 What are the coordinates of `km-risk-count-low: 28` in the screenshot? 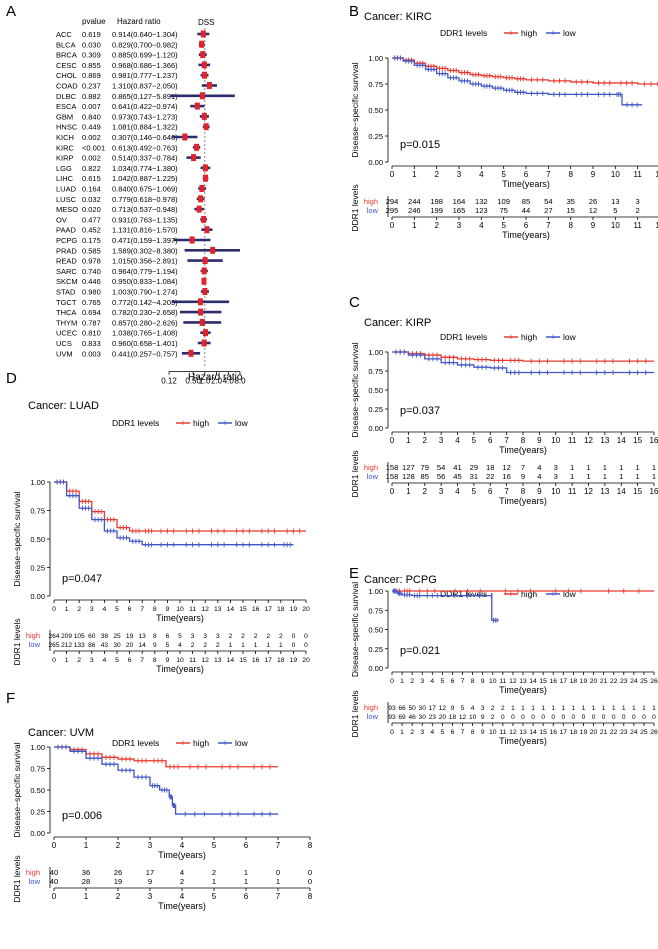 It's located at (86, 881).